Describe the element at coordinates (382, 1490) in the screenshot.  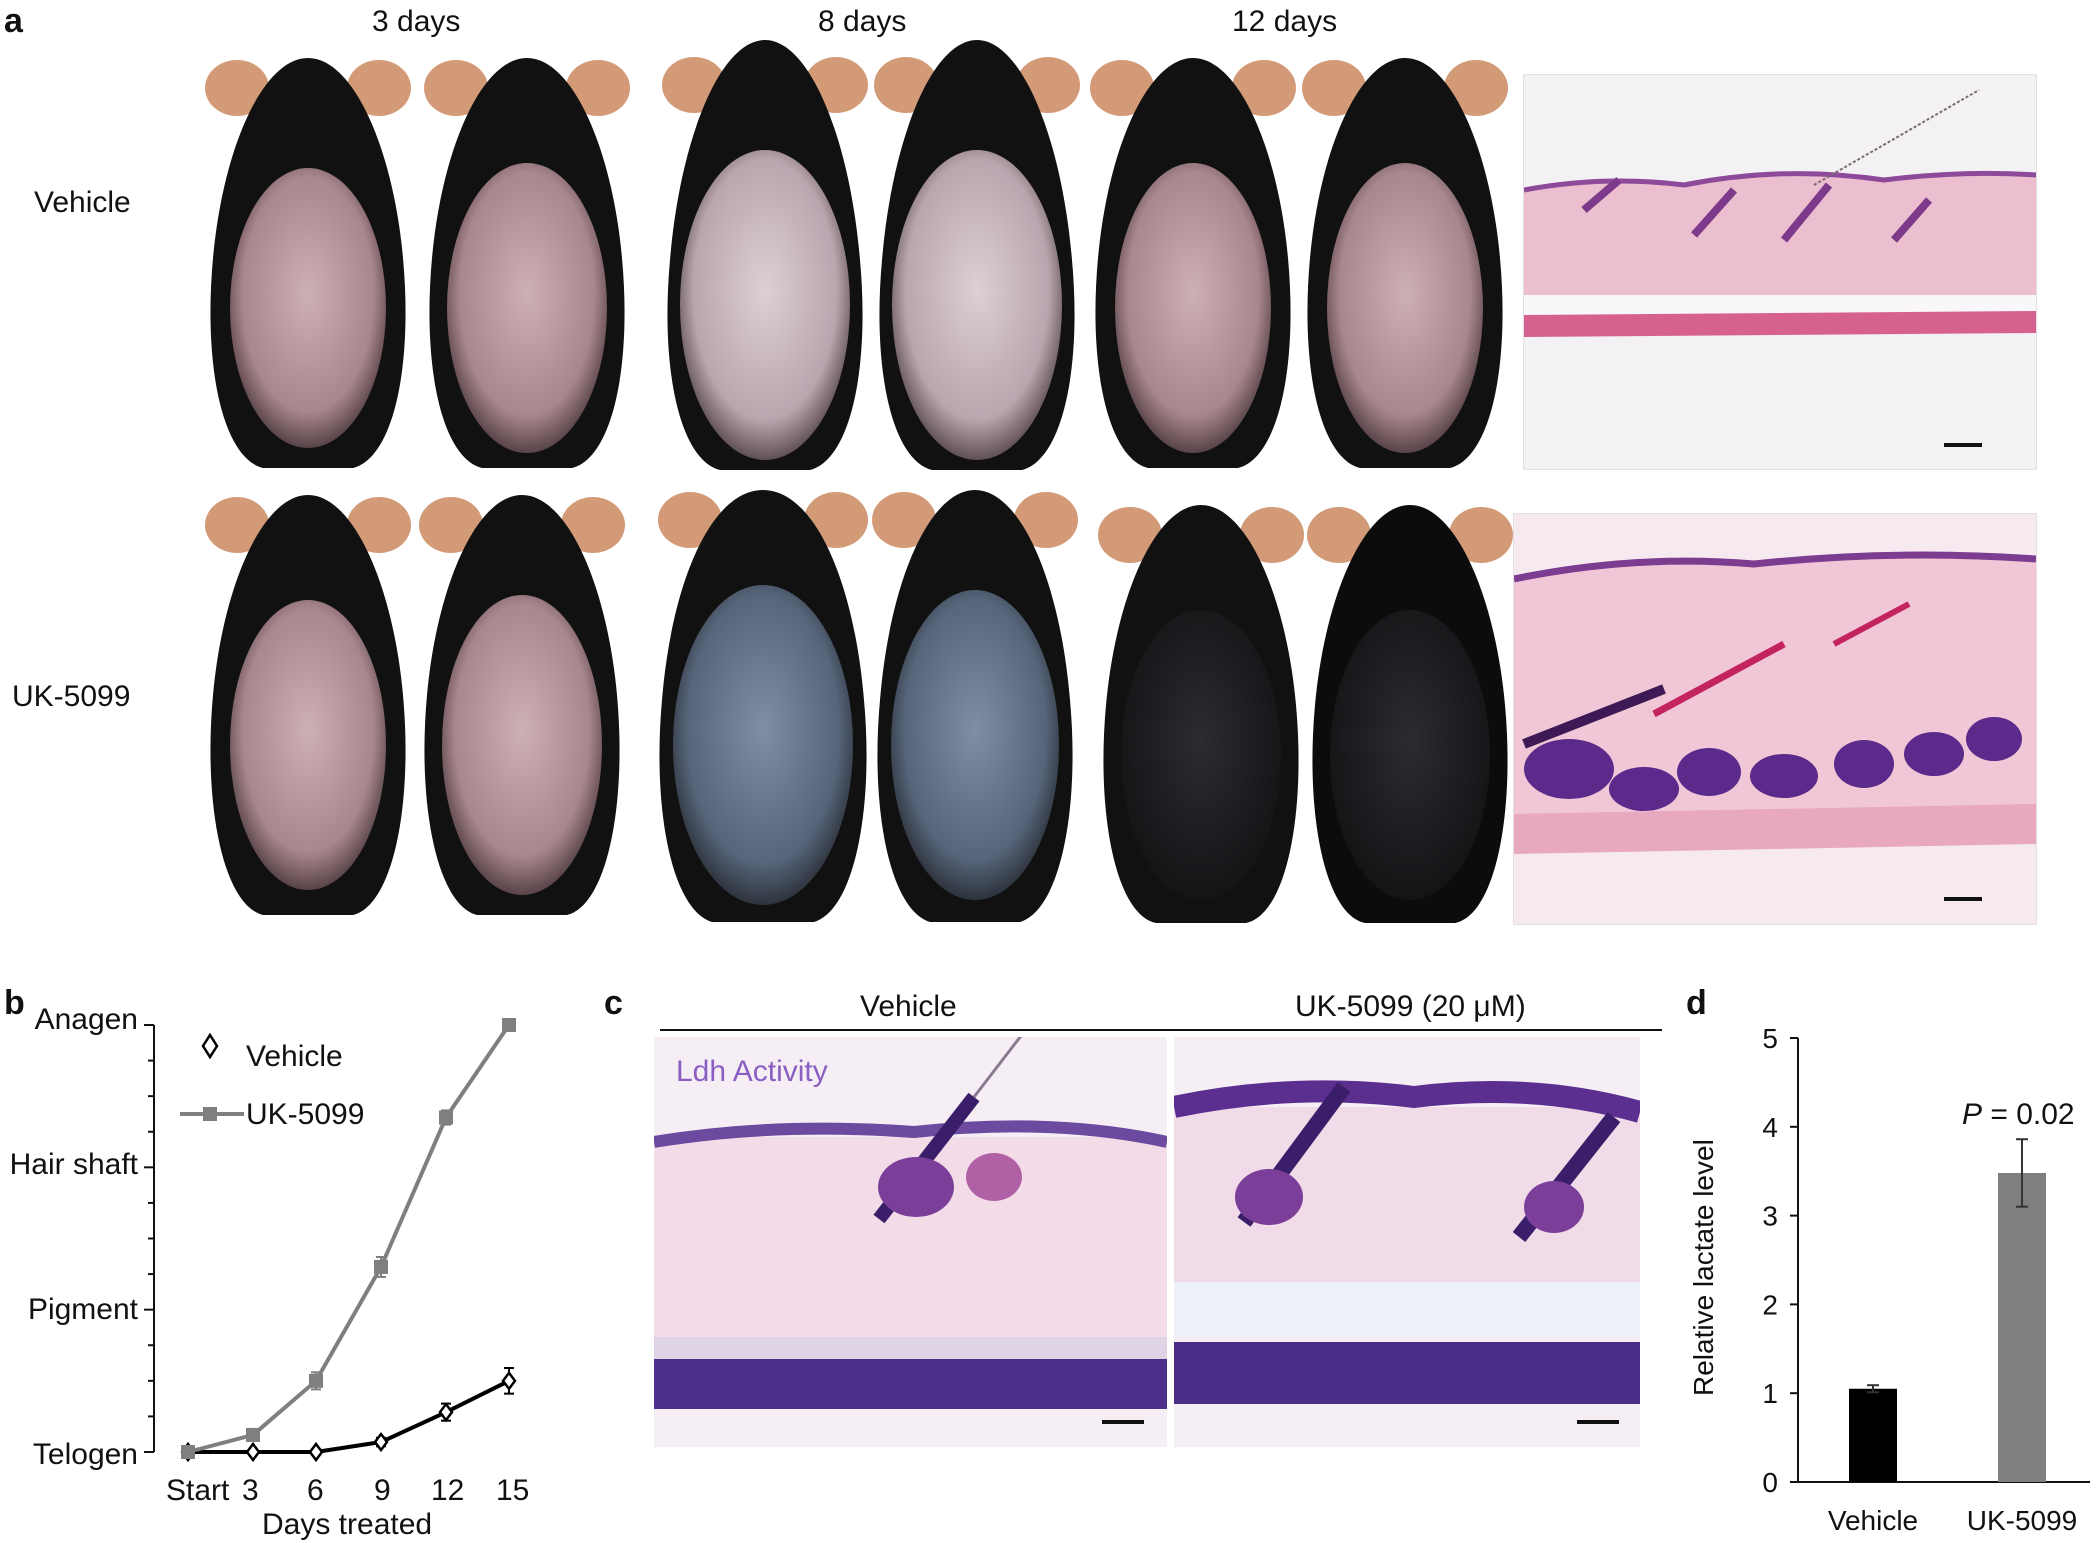
I see `x-tick-9: 9` at that location.